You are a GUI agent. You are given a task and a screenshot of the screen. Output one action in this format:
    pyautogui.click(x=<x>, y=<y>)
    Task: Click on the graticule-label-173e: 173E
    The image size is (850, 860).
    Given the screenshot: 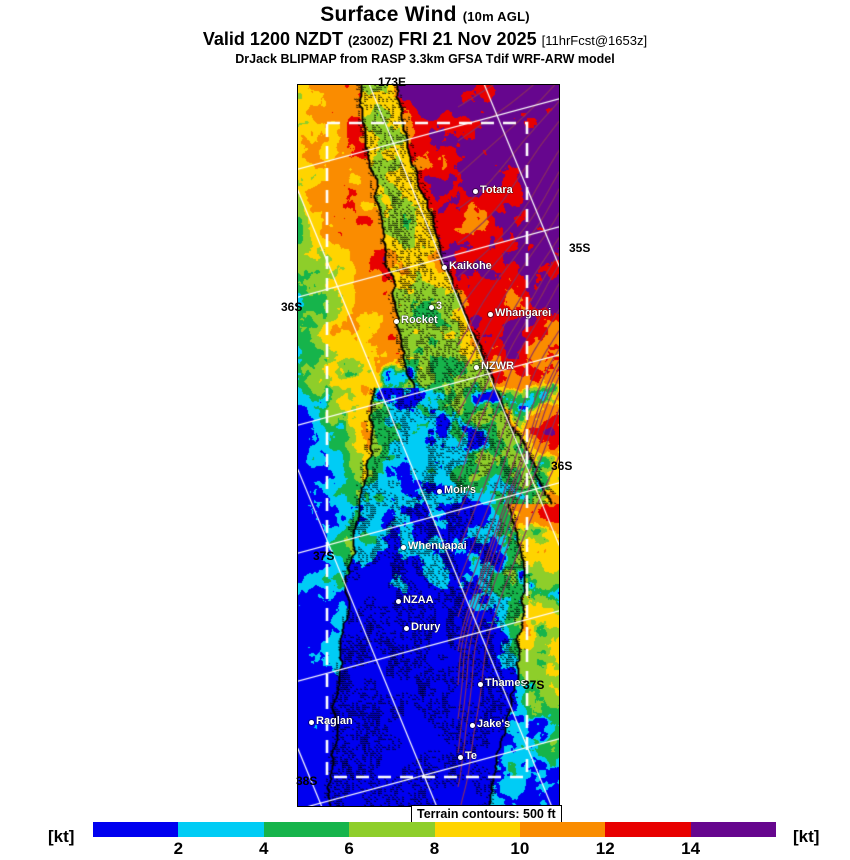 What is the action you would take?
    pyautogui.click(x=392, y=82)
    